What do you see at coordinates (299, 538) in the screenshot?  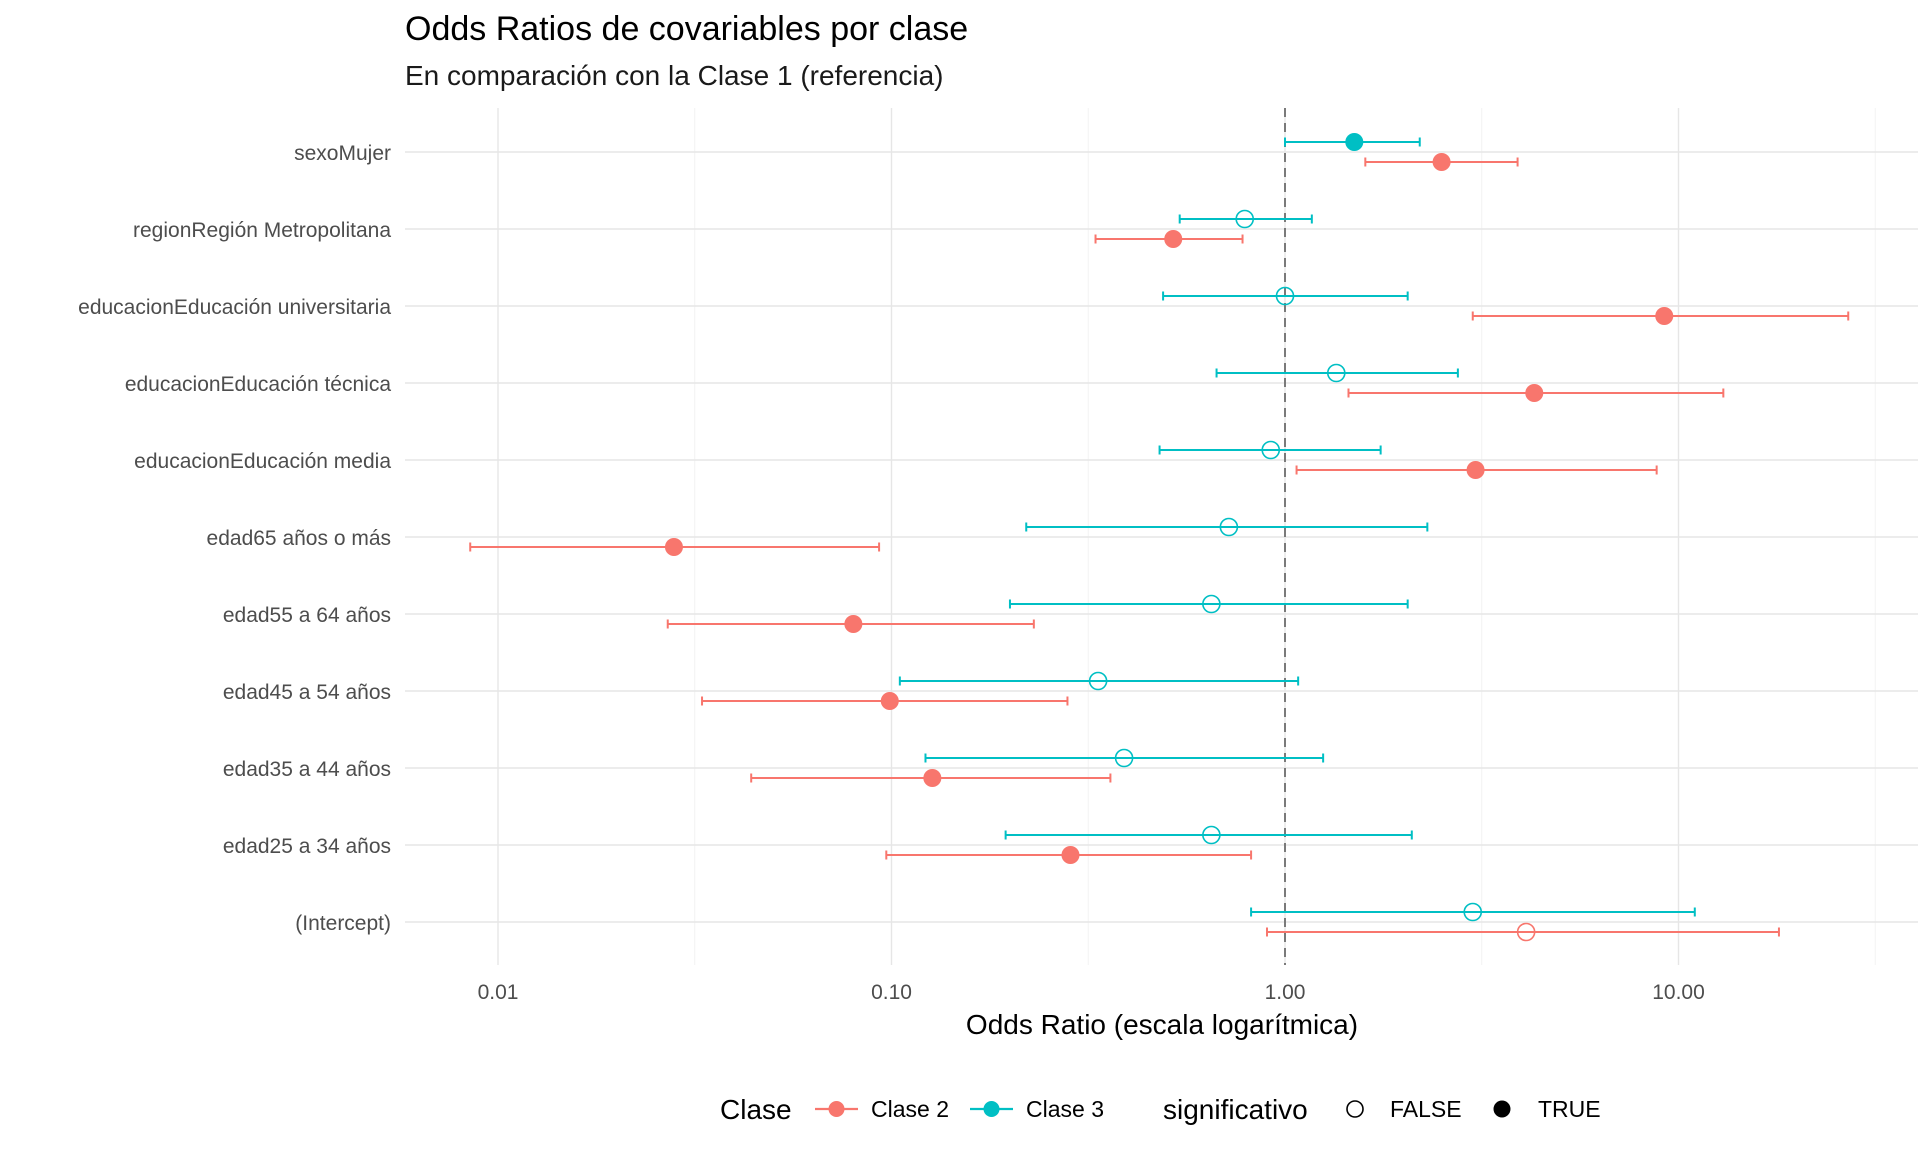 I see `y-tick-label: edad65 años o más` at bounding box center [299, 538].